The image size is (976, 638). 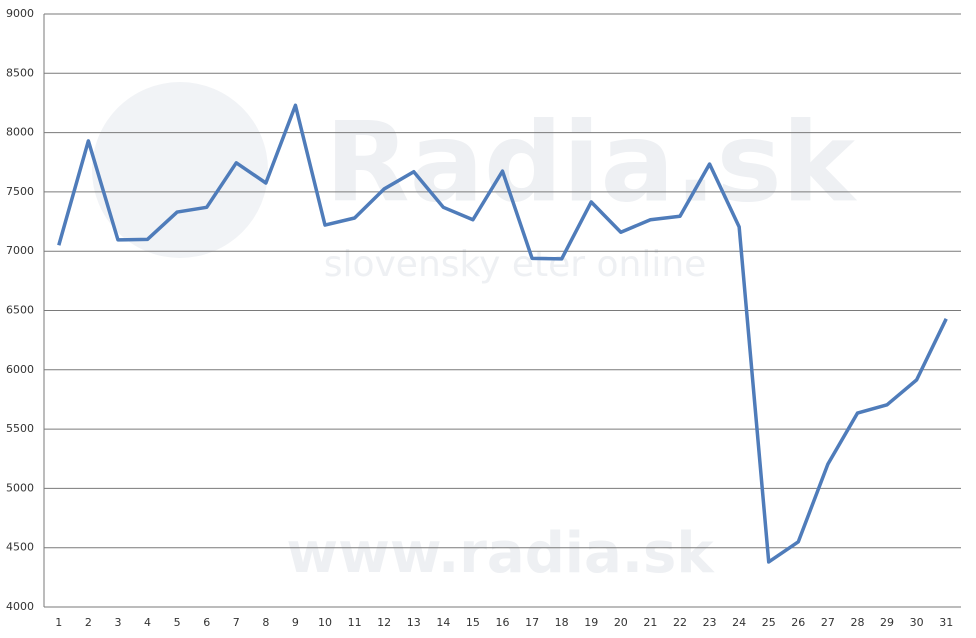 I want to click on x-tick-label: 6, so click(x=206, y=622).